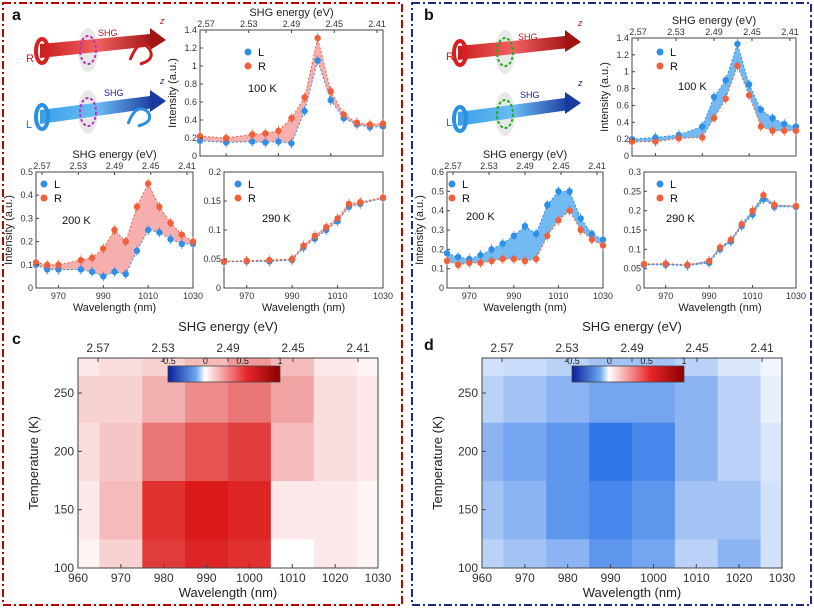  What do you see at coordinates (228, 326) in the screenshot?
I see `top-axis-label: SHG energy (eV)` at bounding box center [228, 326].